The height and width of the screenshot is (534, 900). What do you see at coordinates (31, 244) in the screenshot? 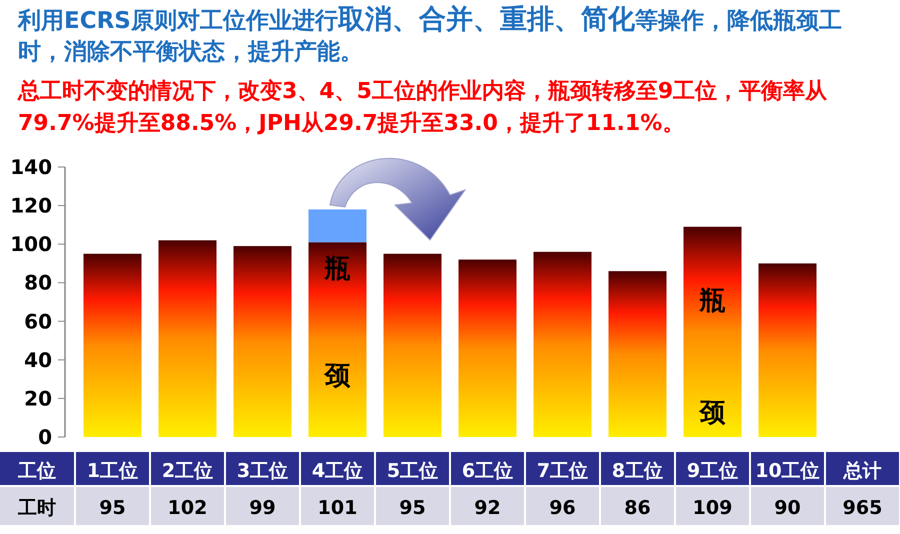
I see `y-tick-label: 100` at bounding box center [31, 244].